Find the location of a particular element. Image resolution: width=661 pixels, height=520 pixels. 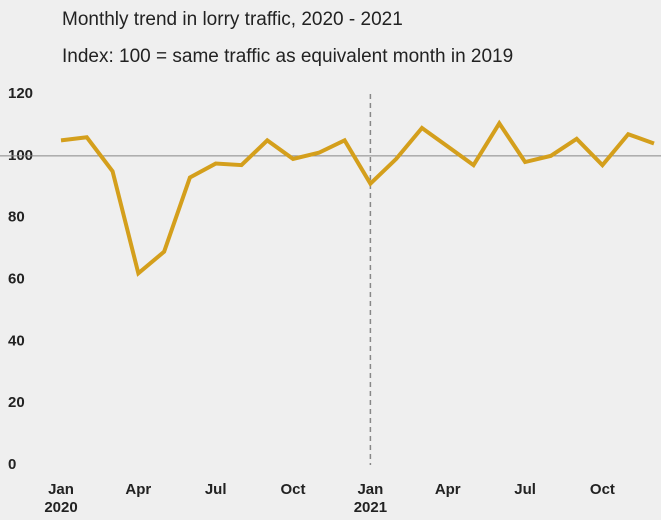

y-tick-label: 80 is located at coordinates (16, 217).